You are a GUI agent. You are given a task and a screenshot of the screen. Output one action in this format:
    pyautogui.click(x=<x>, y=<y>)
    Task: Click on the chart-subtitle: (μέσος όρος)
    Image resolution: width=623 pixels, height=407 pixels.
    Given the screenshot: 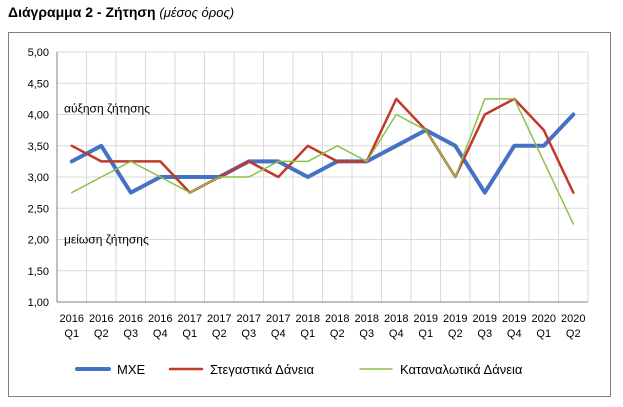 What is the action you would take?
    pyautogui.click(x=197, y=12)
    